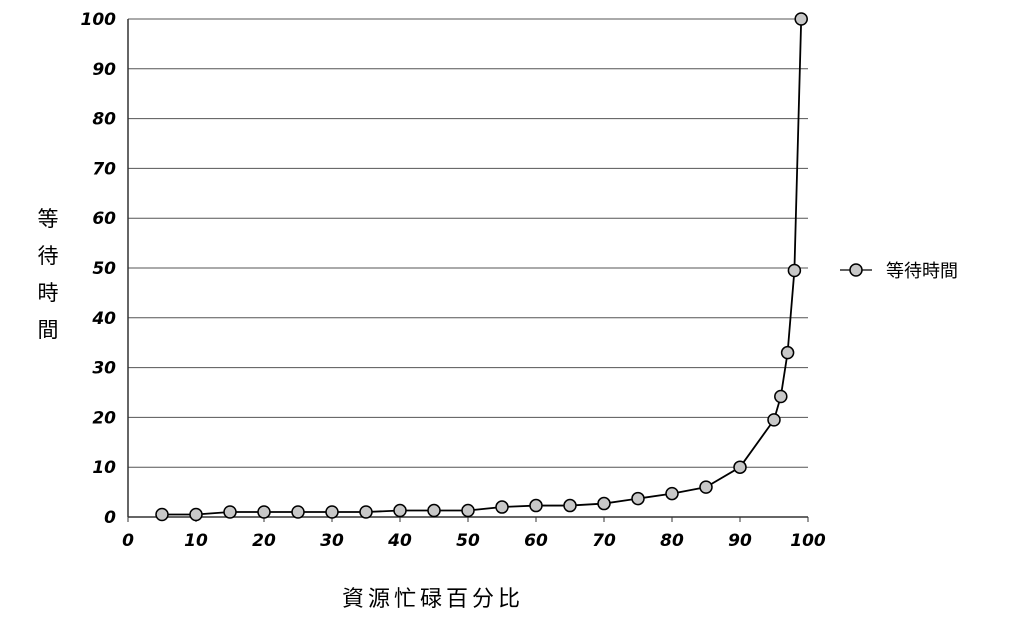 This screenshot has width=1010, height=631. What do you see at coordinates (104, 219) in the screenshot?
I see `y-tick-label: 60` at bounding box center [104, 219].